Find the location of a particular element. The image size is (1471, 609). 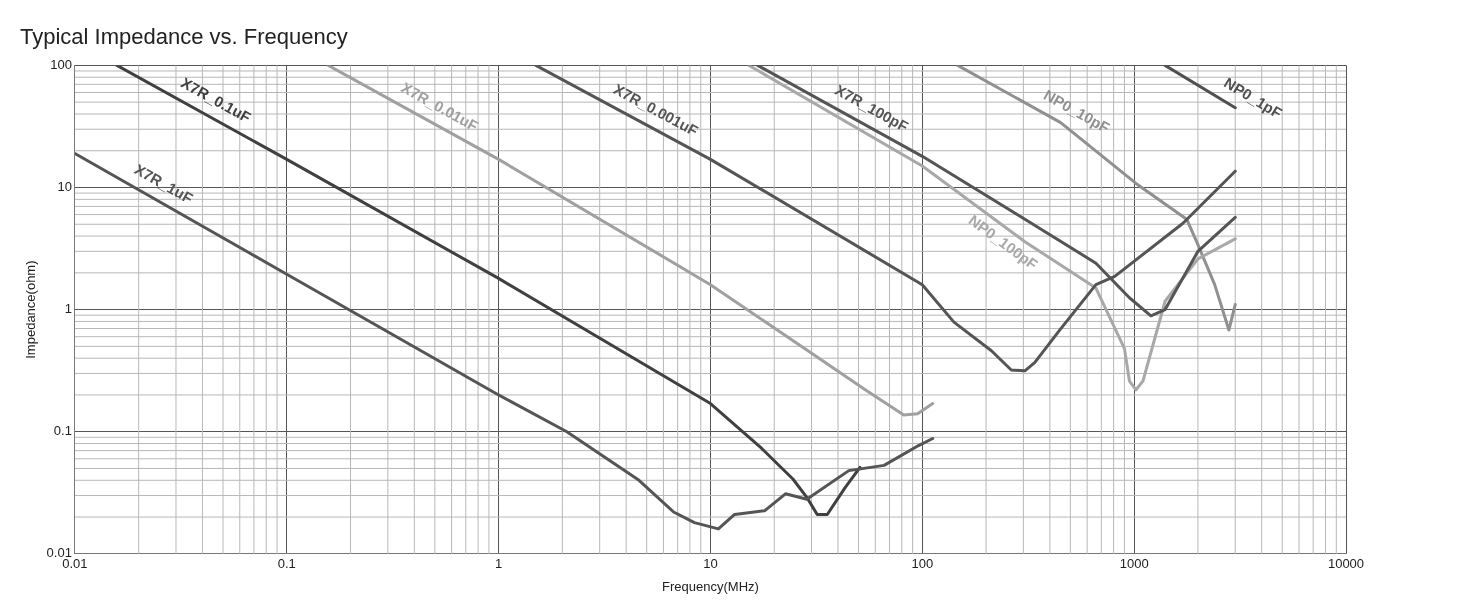

x-tick-label: 10000 is located at coordinates (1346, 564).